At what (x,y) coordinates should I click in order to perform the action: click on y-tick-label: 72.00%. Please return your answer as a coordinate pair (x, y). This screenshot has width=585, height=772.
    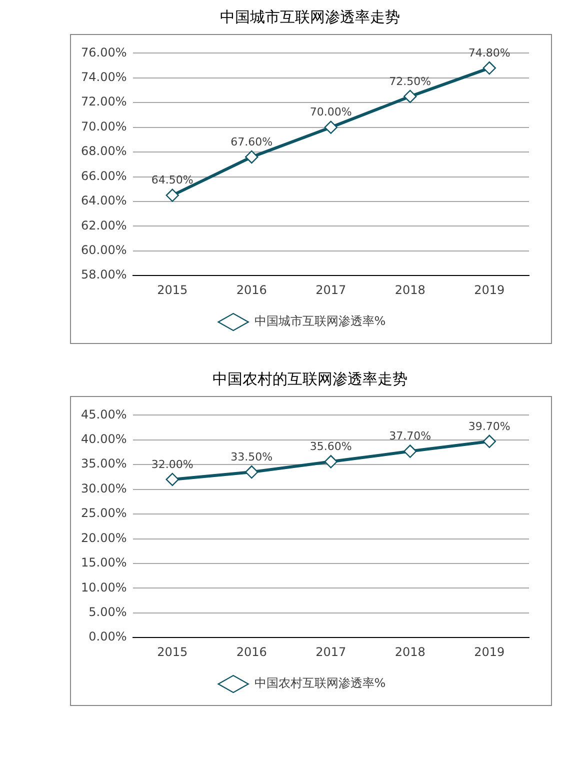
    Looking at the image, I should click on (103, 101).